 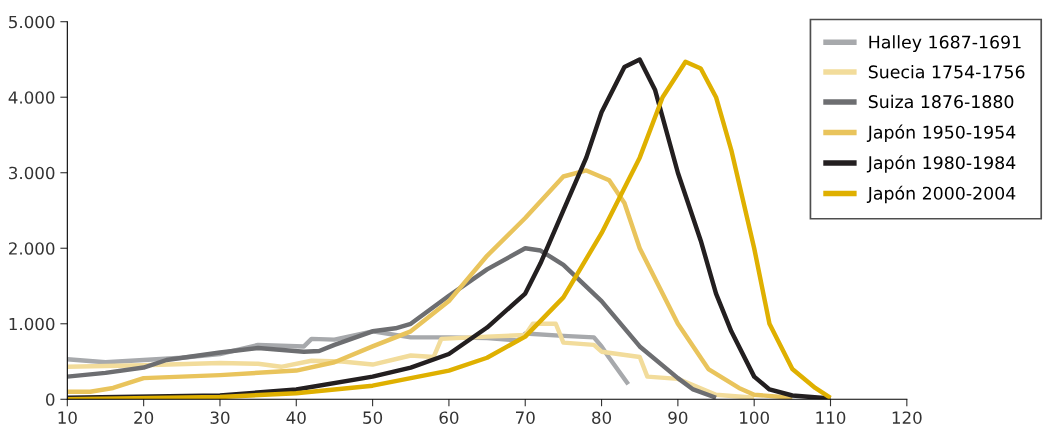 I want to click on y-tick-label: 2.000, so click(x=32, y=248).